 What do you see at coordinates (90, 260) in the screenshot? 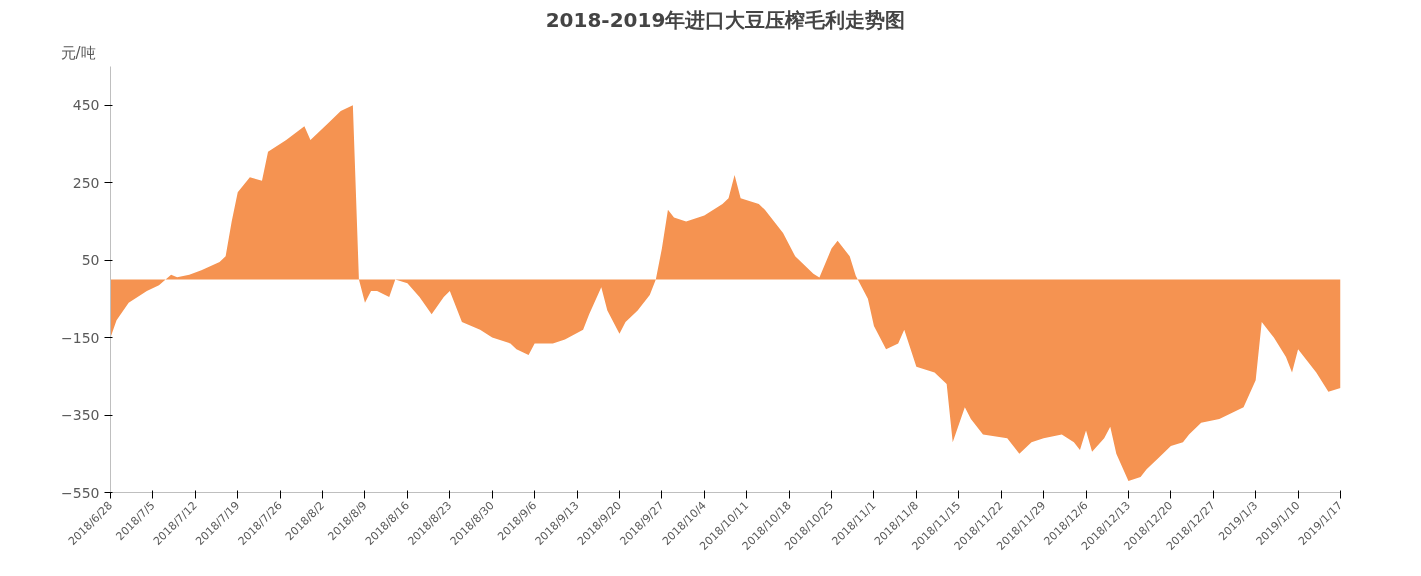
I see `y-tick-label: 50` at bounding box center [90, 260].